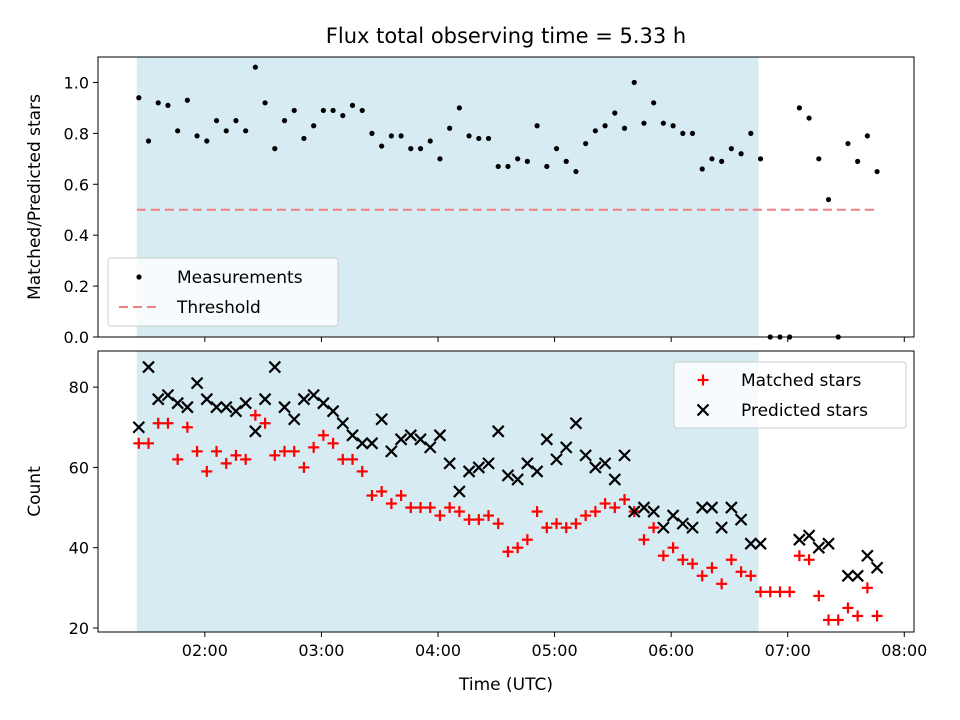 Image resolution: width=960 pixels, height=720 pixels. I want to click on bottom-legend: Matched stars Predicted stars, so click(790, 395).